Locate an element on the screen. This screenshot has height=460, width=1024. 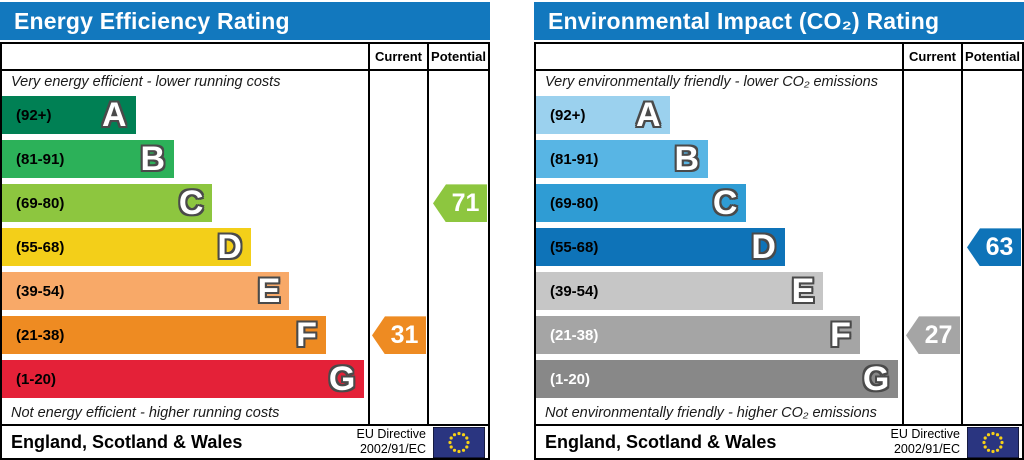
energy-band-f: (21-38) F is located at coordinates (164, 335).